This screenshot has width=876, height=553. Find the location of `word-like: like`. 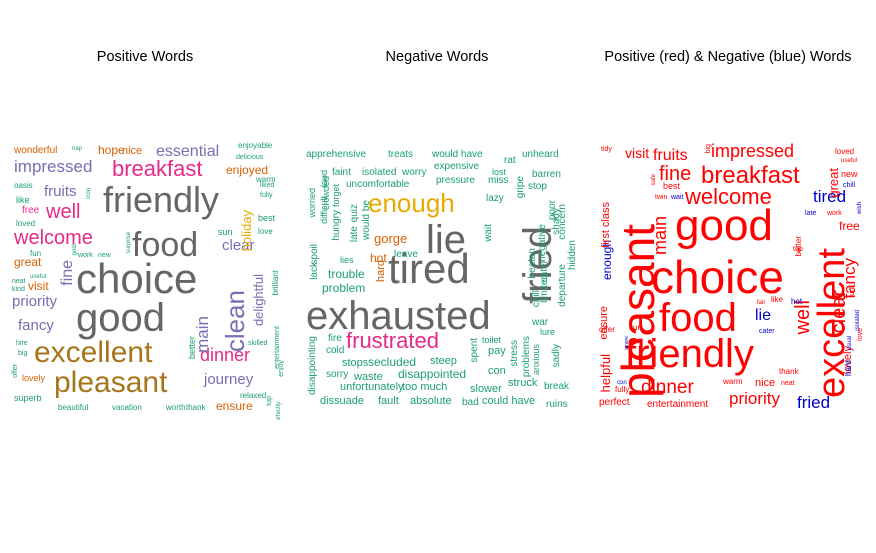

word-like: like is located at coordinates (777, 299).